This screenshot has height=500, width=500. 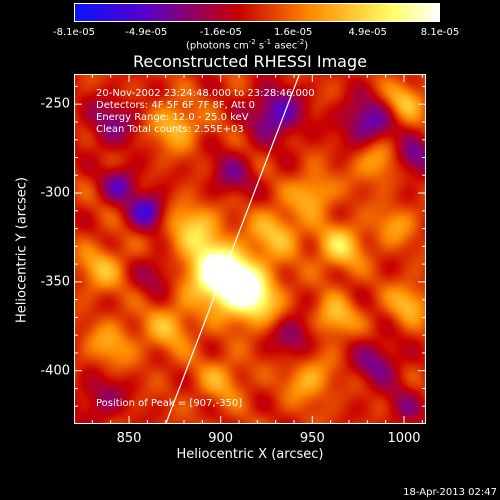 I want to click on peak-position-label: Position of Peak = [907,-350], so click(x=169, y=403).